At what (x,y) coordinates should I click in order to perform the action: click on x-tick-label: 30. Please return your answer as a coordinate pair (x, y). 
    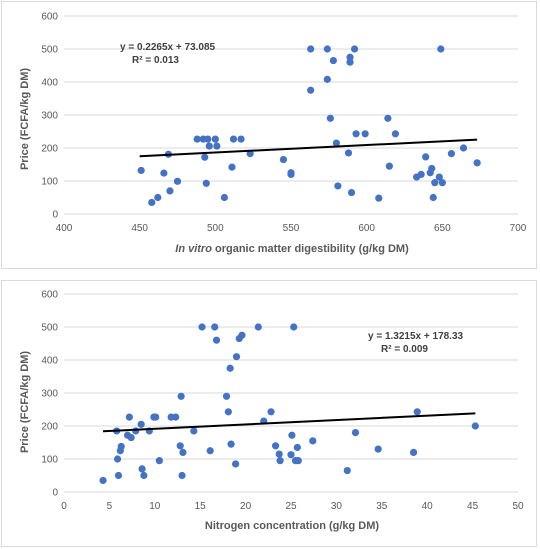
    Looking at the image, I should click on (337, 506).